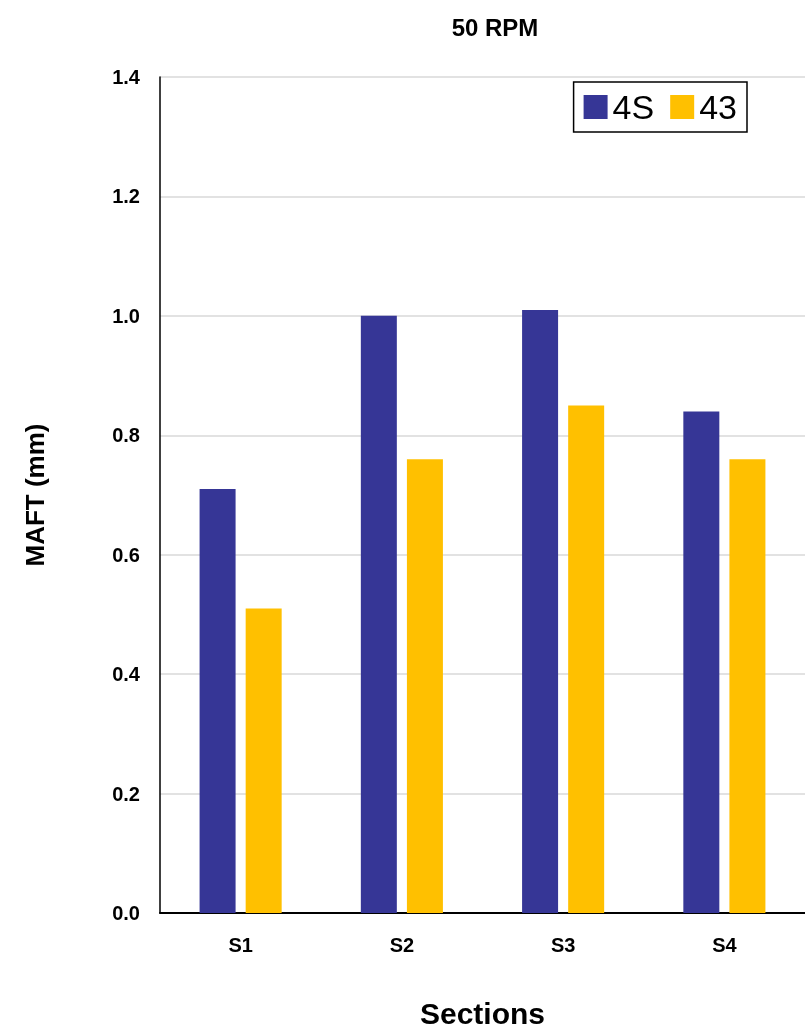 Image resolution: width=805 pixels, height=1033 pixels. I want to click on chart-title: 50 RPM, so click(495, 27).